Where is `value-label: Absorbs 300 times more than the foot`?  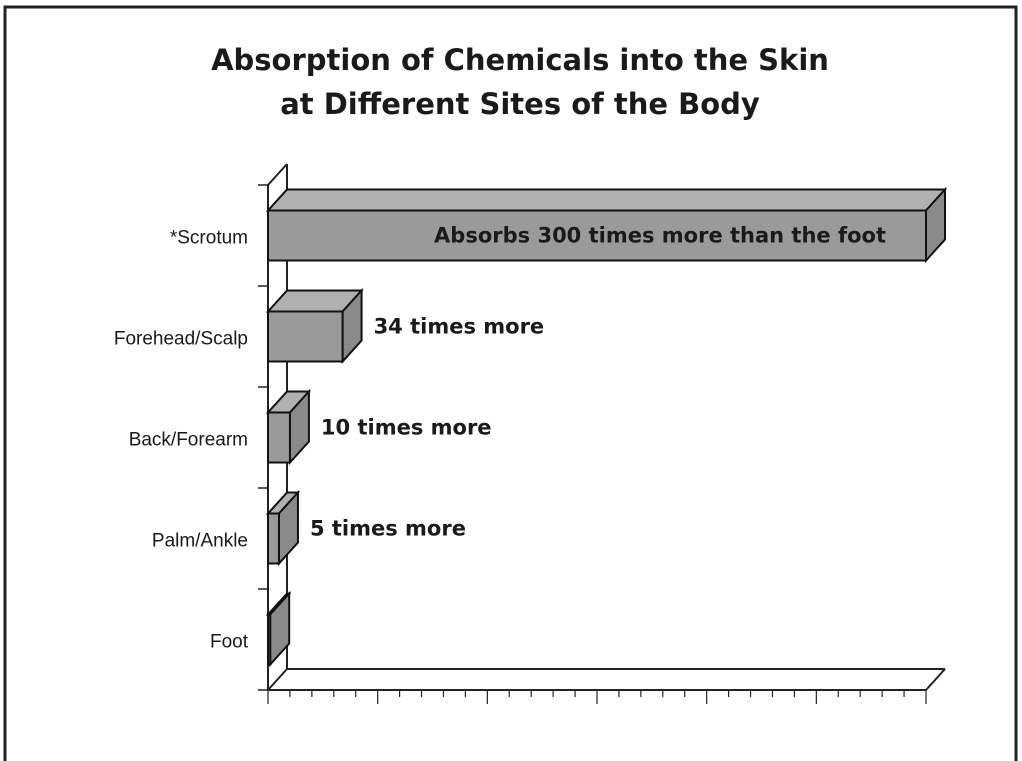
value-label: Absorbs 300 times more than the foot is located at coordinates (660, 236).